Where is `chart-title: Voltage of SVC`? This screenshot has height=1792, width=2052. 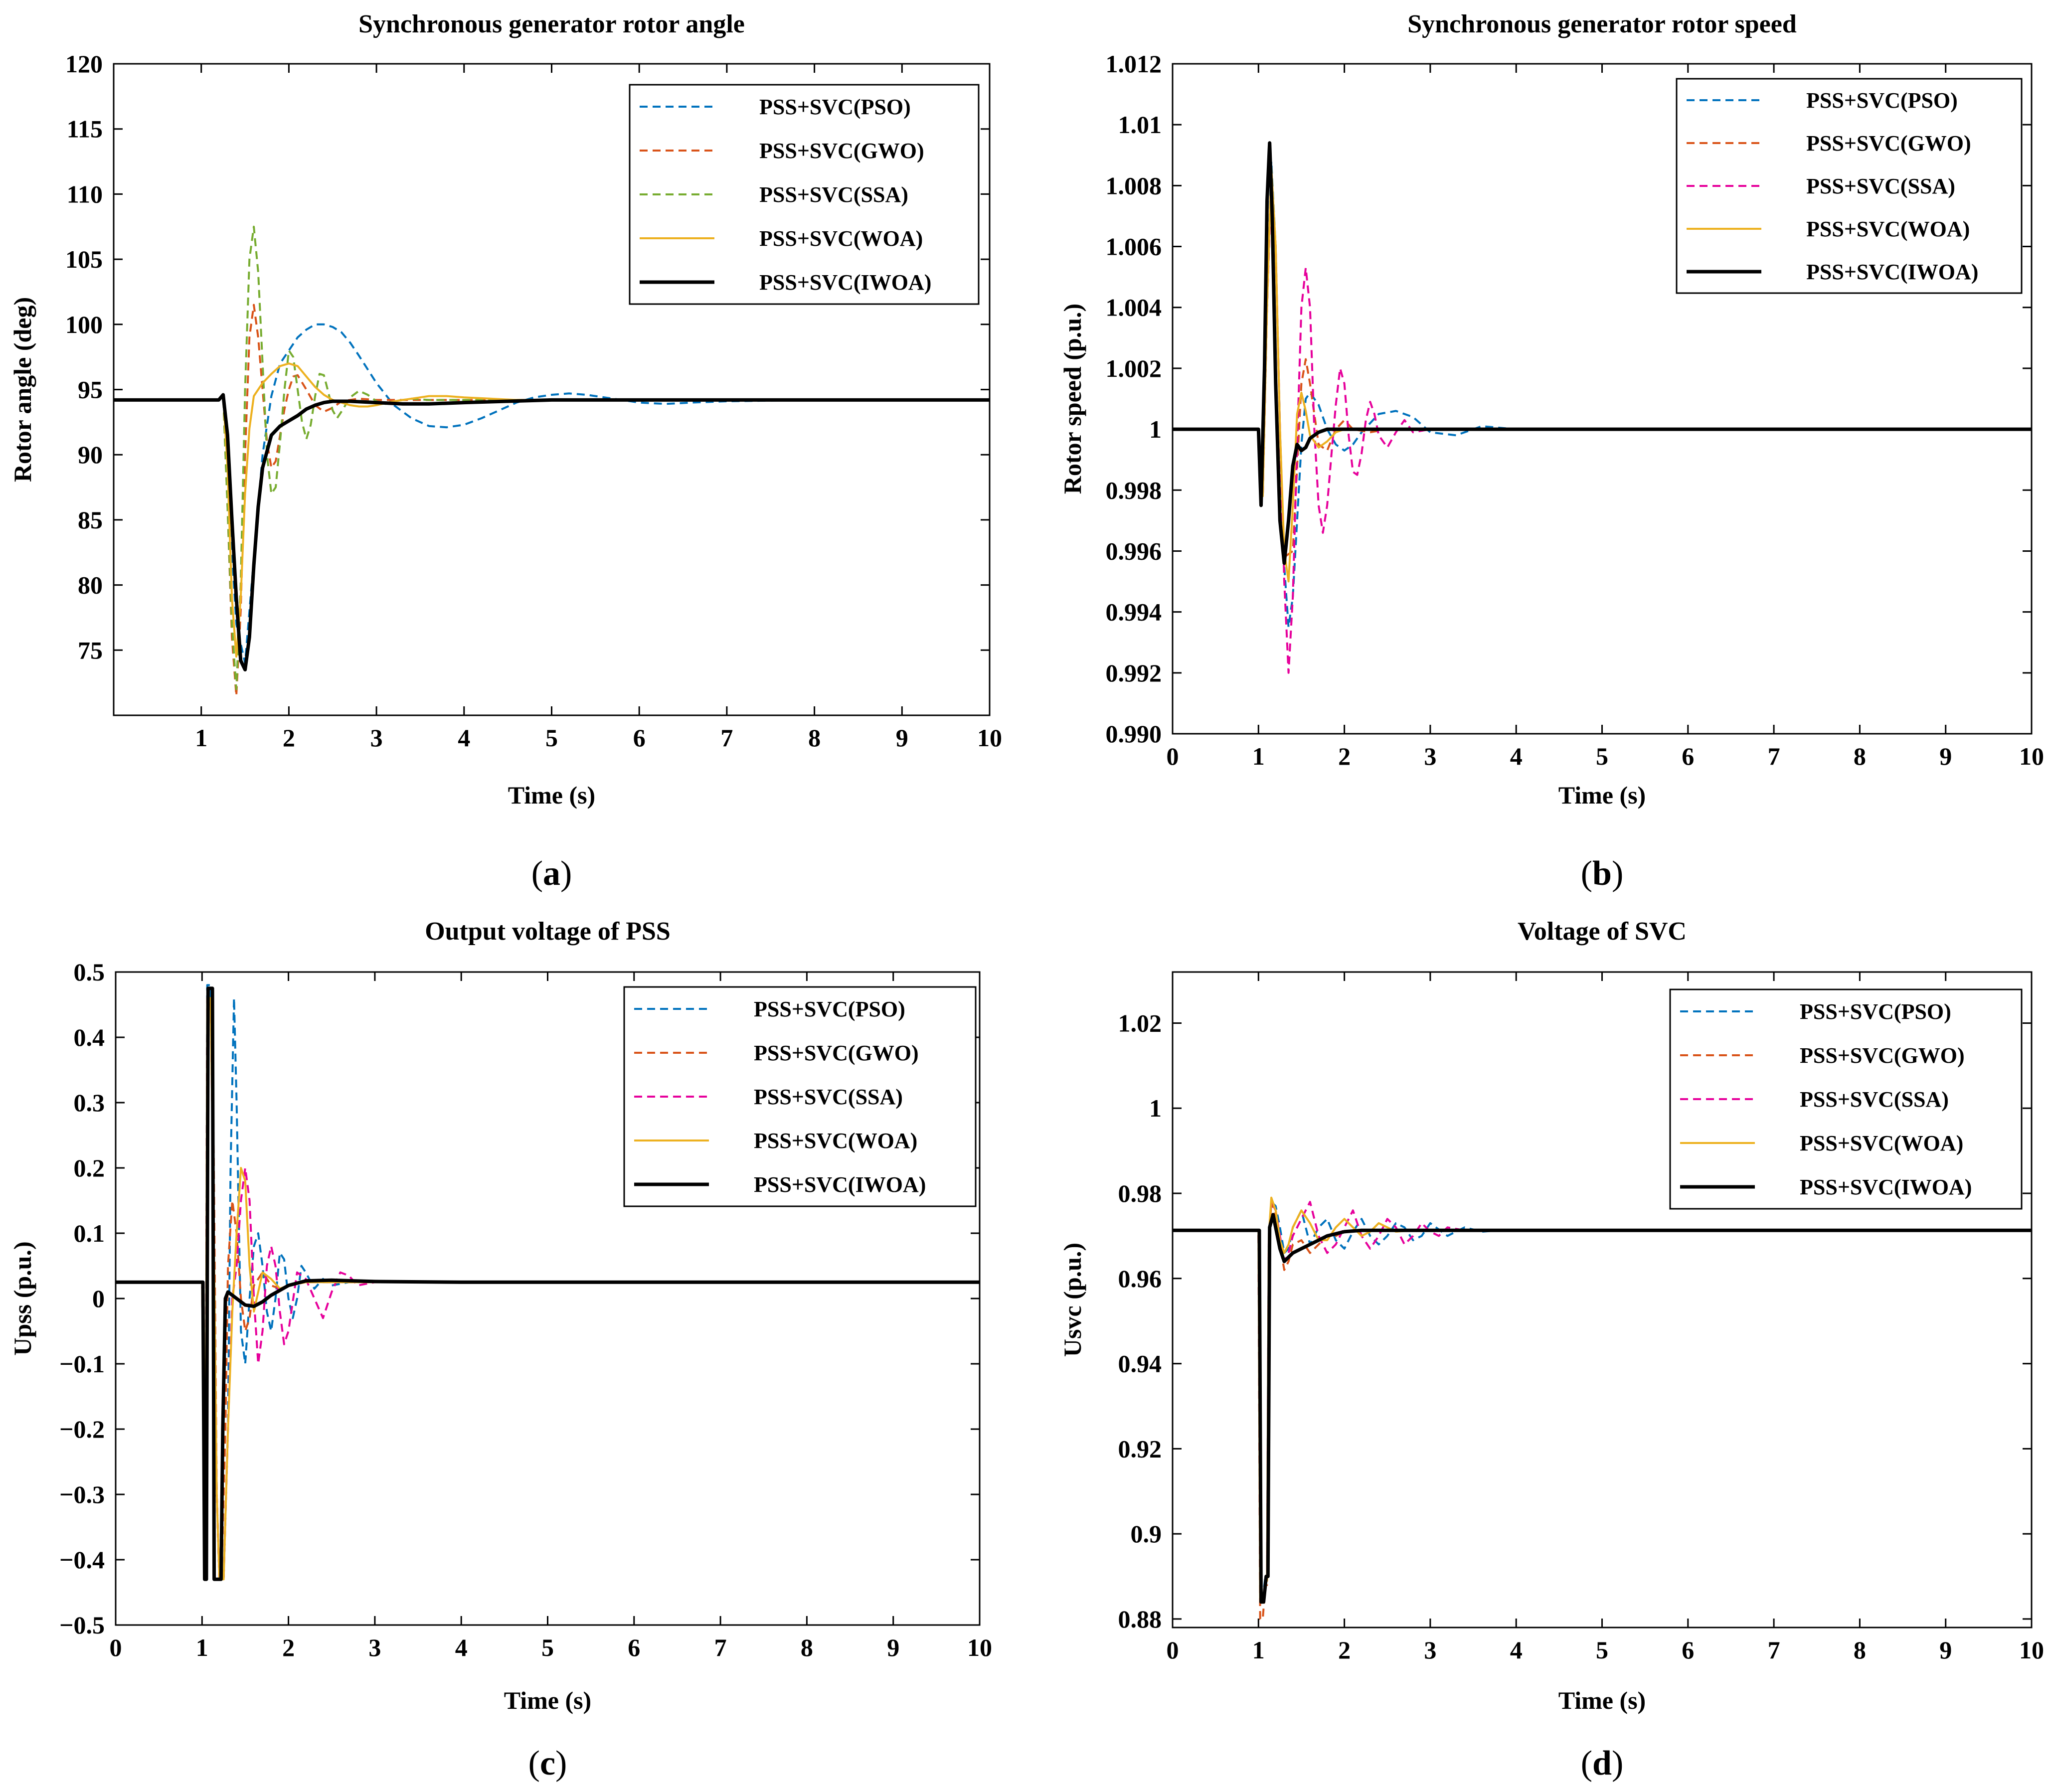
chart-title: Voltage of SVC is located at coordinates (1602, 931).